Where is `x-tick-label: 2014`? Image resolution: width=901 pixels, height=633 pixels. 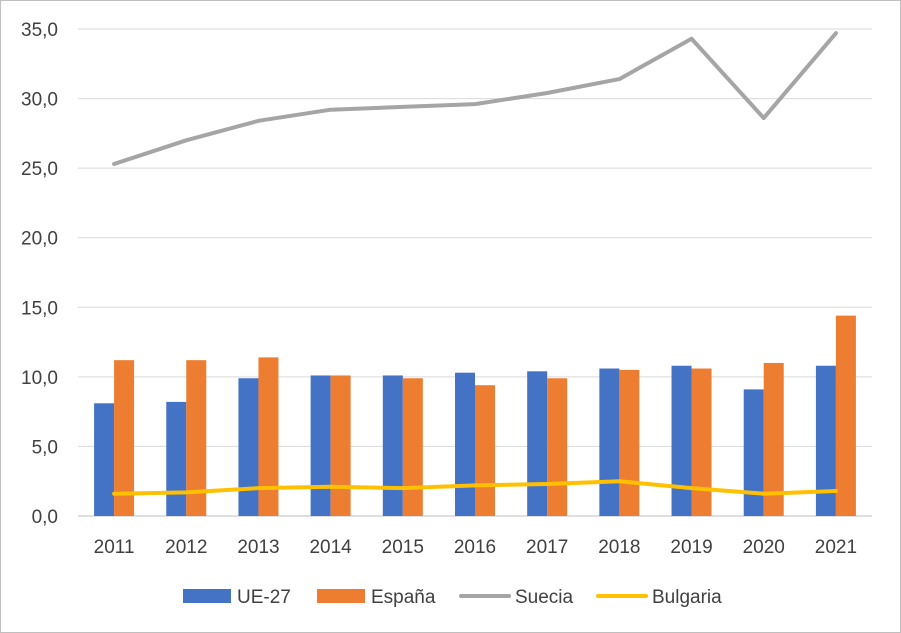
x-tick-label: 2014 is located at coordinates (330, 547).